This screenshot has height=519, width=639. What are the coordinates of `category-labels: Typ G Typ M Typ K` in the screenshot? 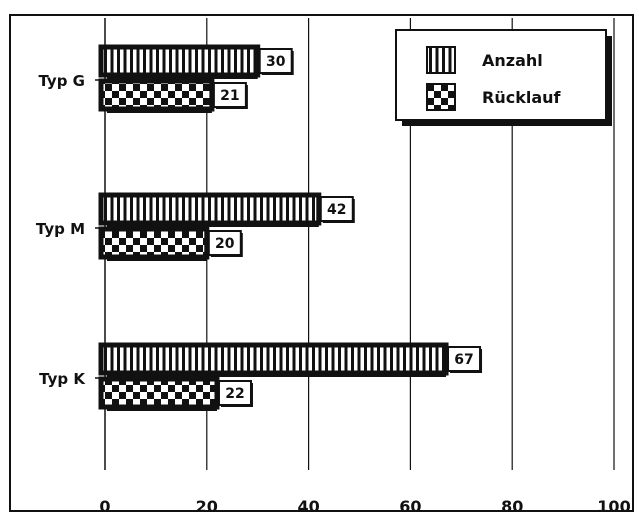 It's located at (61, 230).